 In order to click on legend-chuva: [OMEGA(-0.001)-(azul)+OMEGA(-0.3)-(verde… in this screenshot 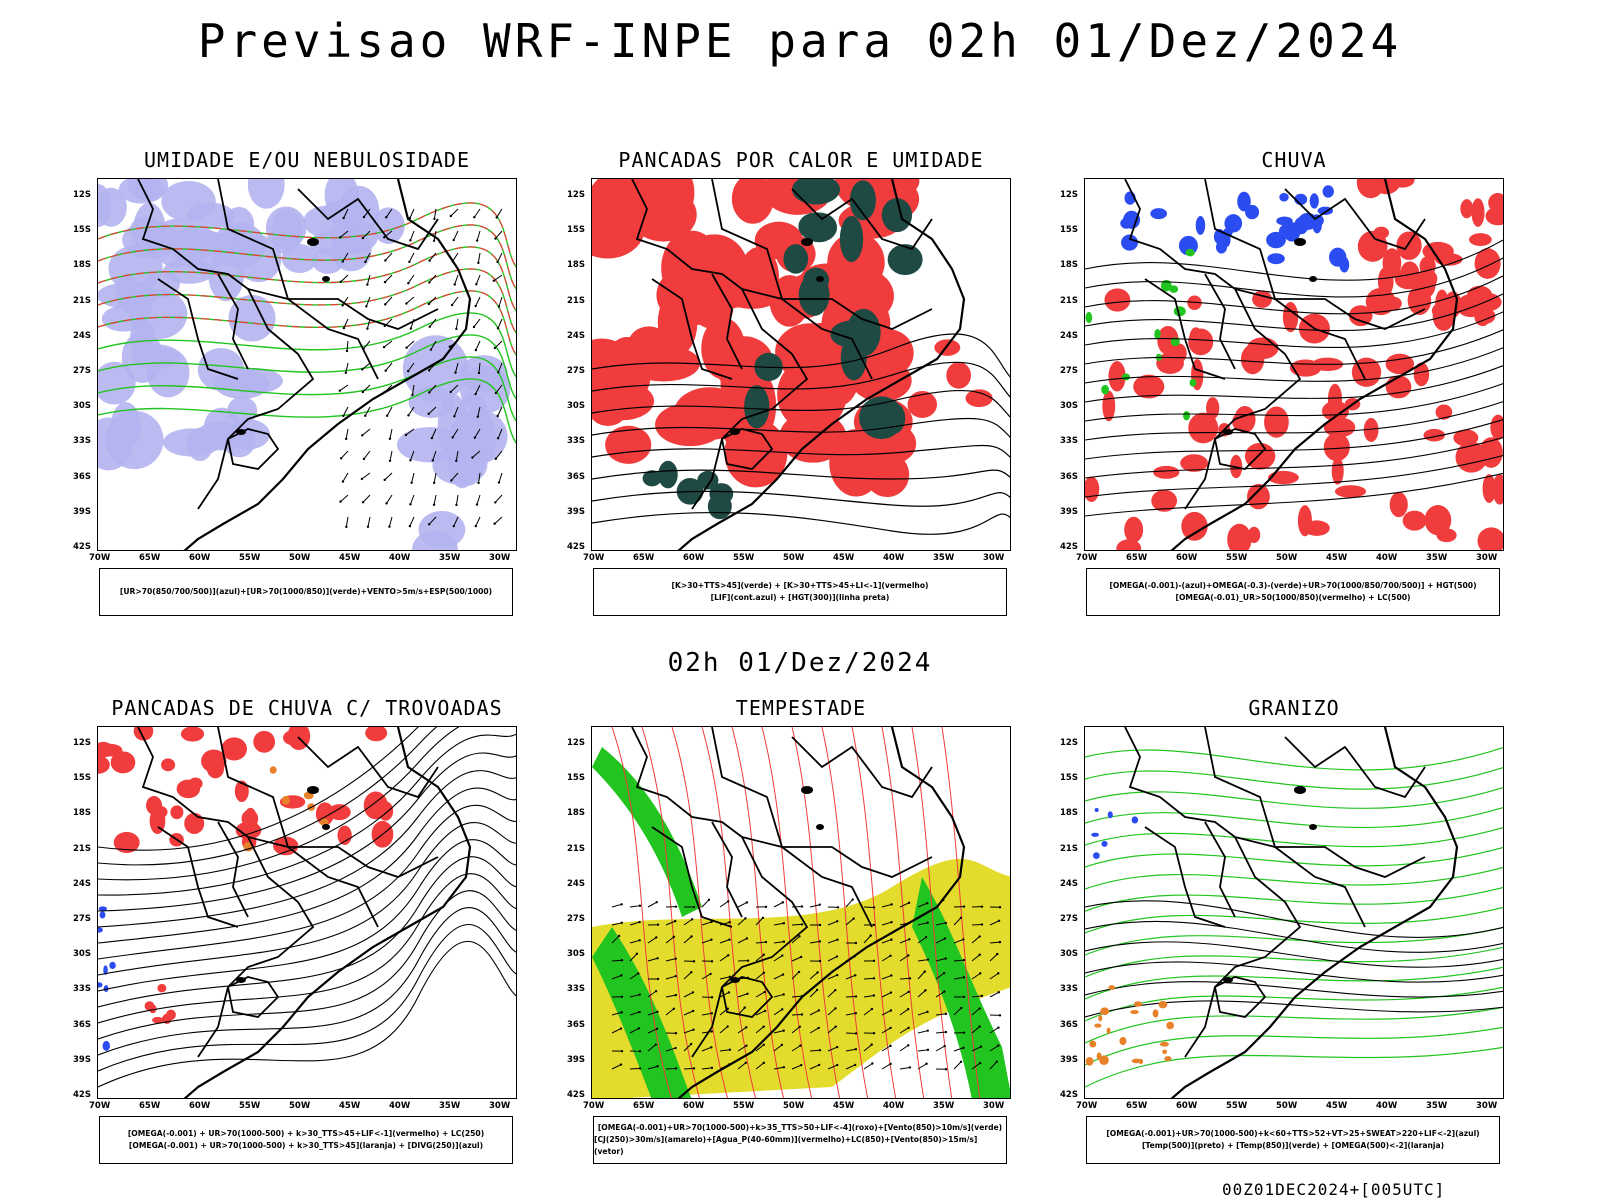, I will do `click(1293, 592)`.